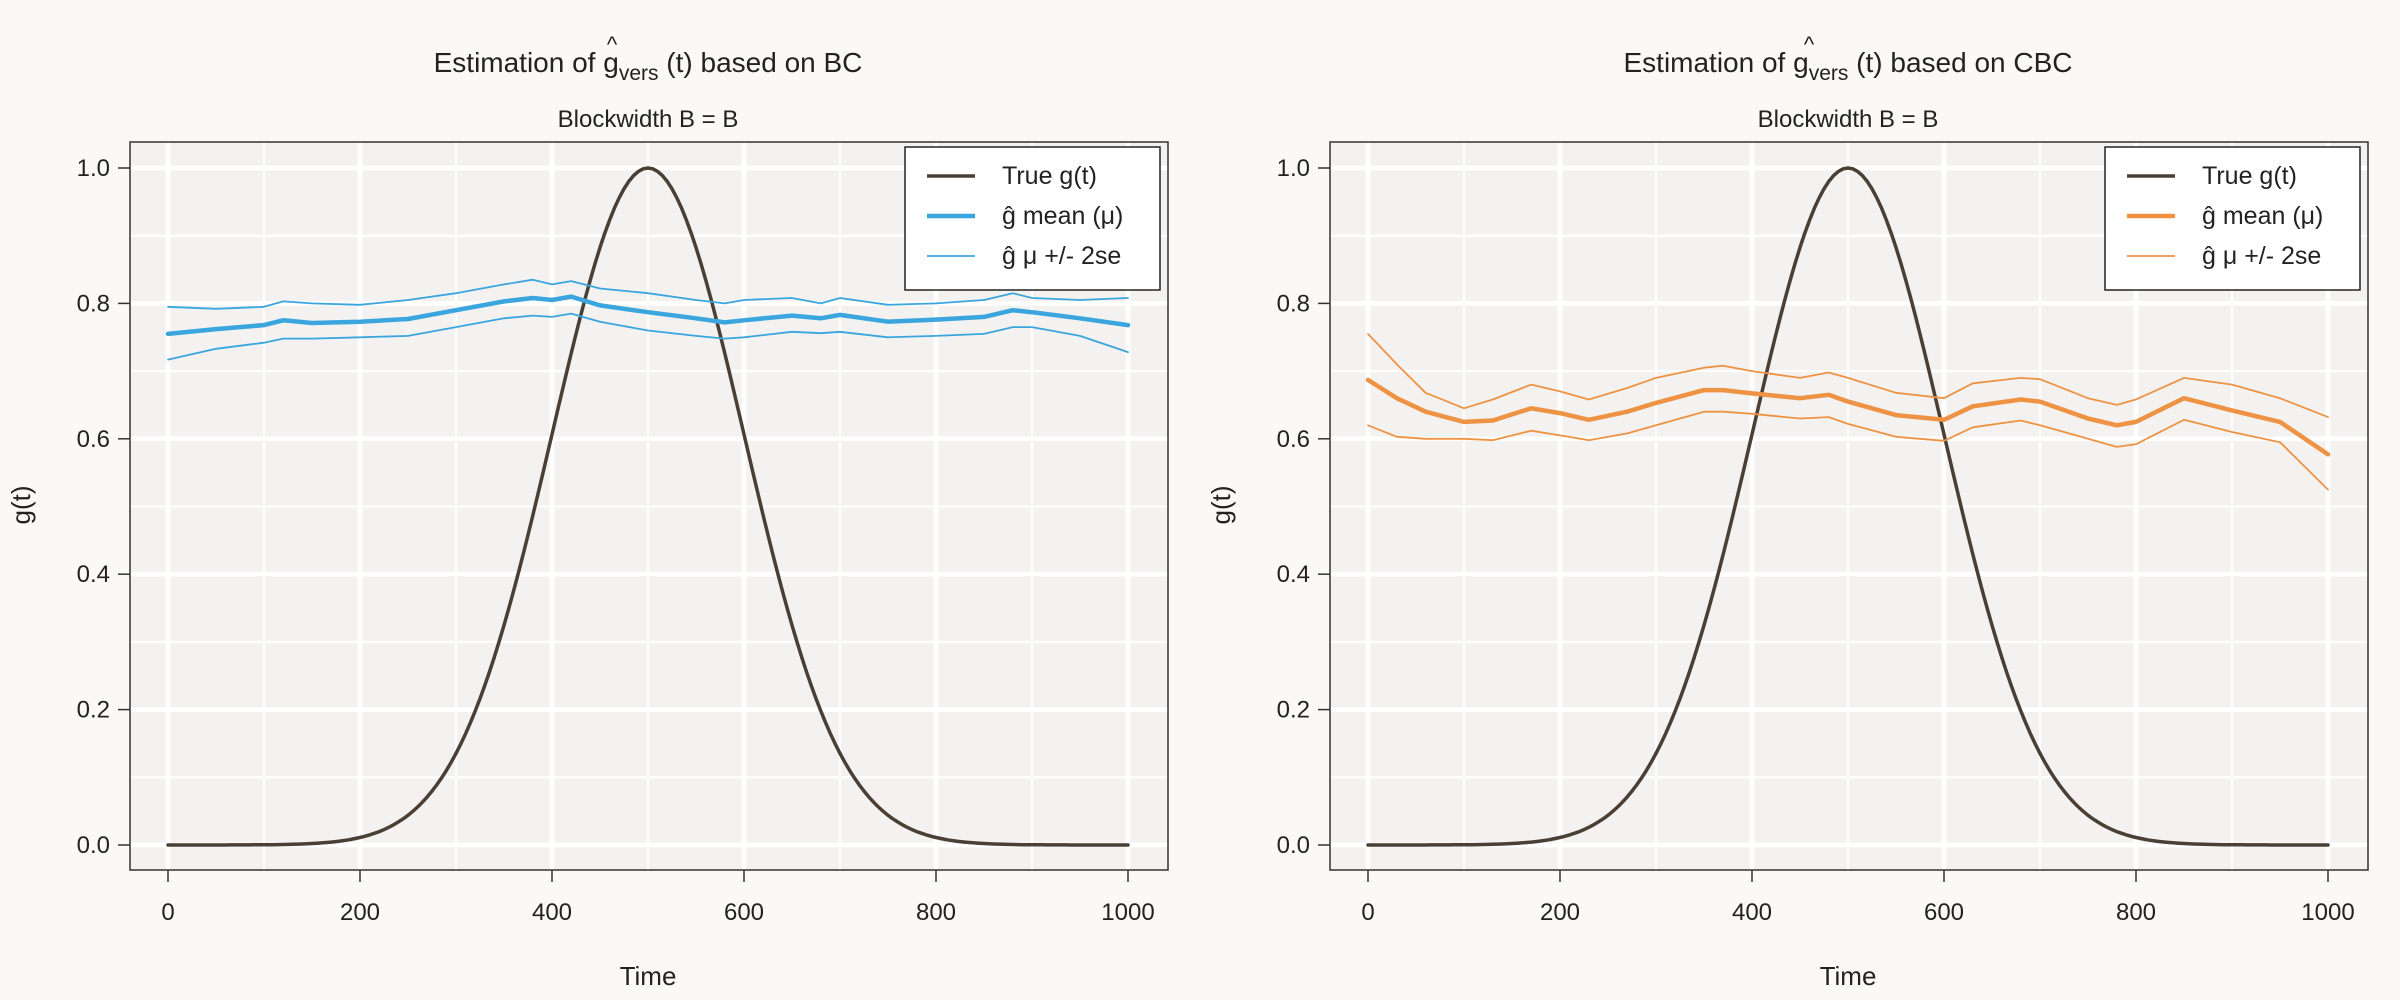 The height and width of the screenshot is (1000, 2400). What do you see at coordinates (1960, 62) in the screenshot?
I see `chart-title-suffix: (t) based on CBC` at bounding box center [1960, 62].